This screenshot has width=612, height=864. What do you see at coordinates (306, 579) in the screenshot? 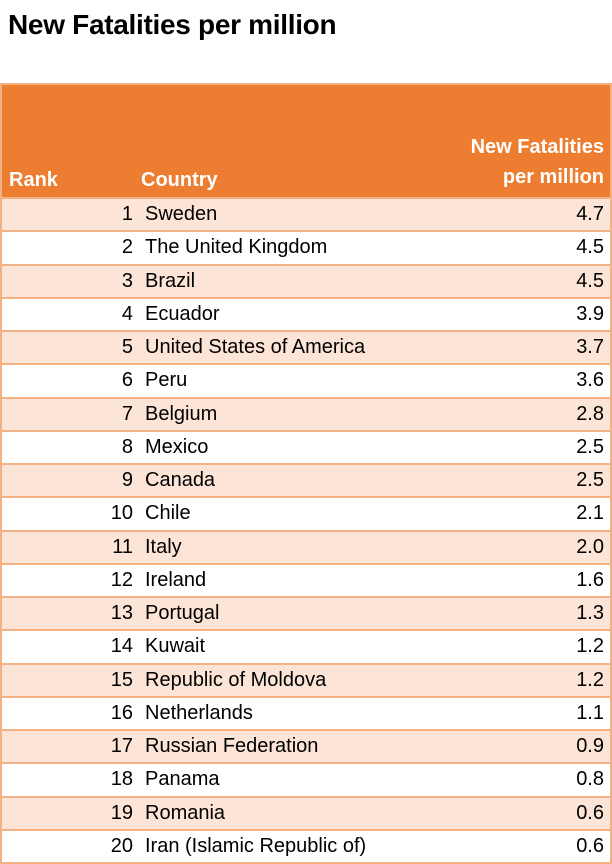
I see `table-row: 12 Ireland 1.6` at bounding box center [306, 579].